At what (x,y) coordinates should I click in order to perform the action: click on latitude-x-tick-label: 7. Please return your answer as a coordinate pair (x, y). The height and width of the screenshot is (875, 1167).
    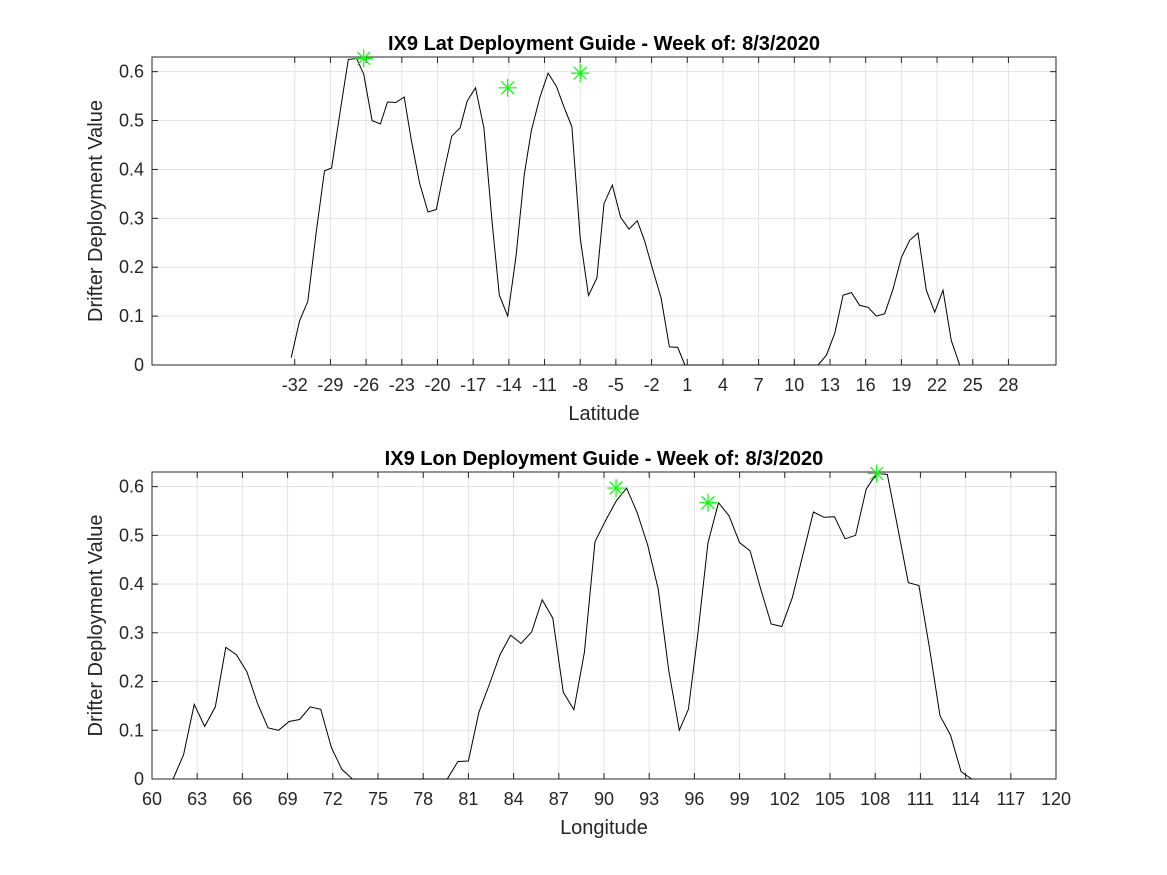
    Looking at the image, I should click on (759, 385).